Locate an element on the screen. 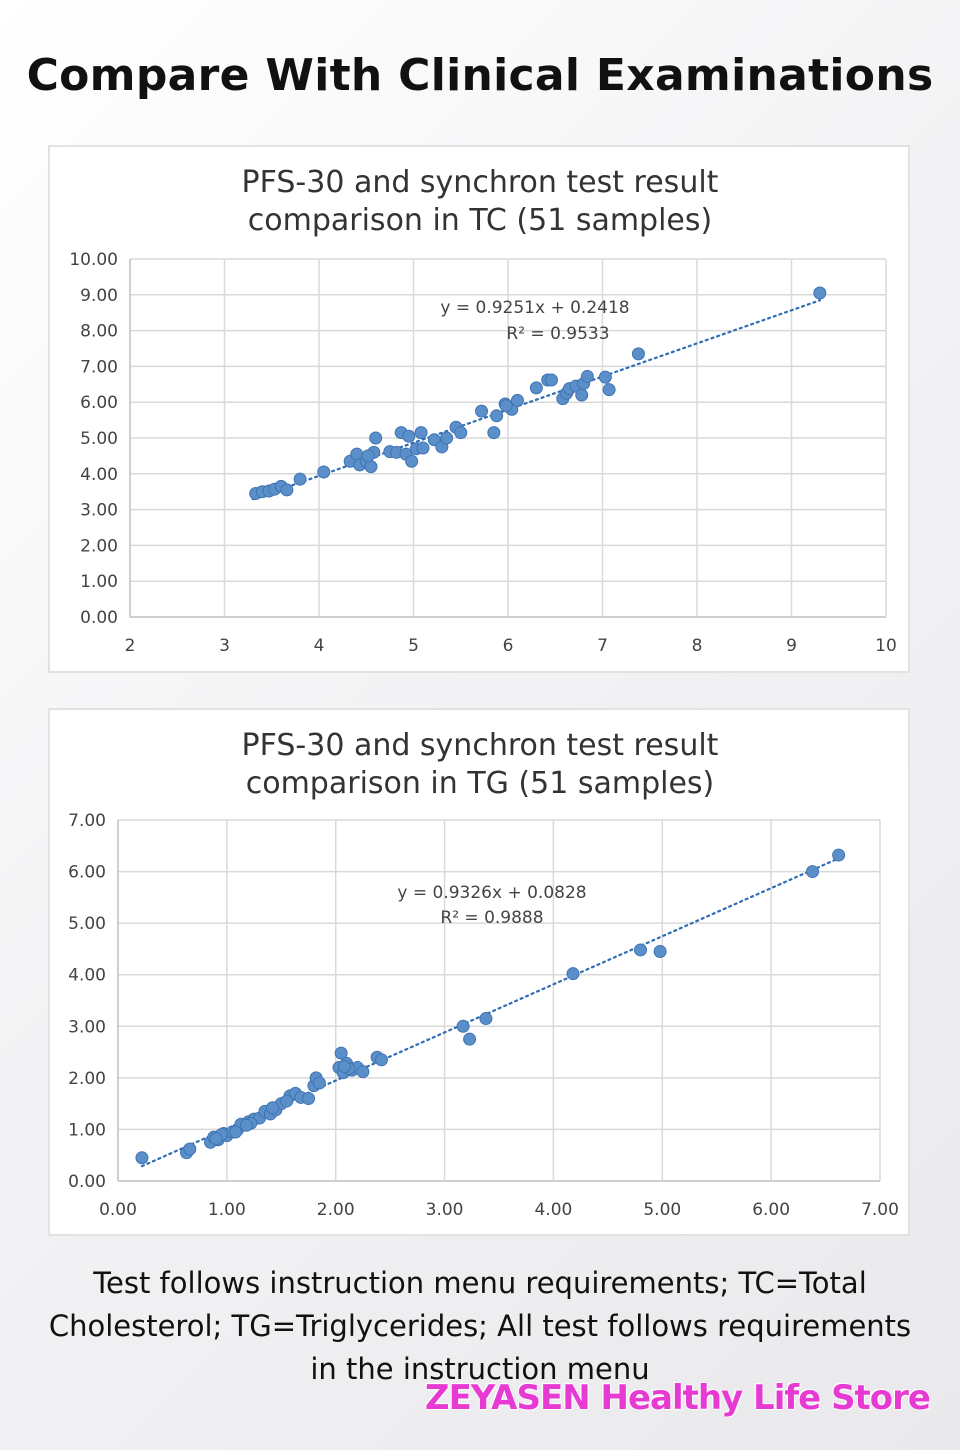 The width and height of the screenshot is (960, 1450). x-tick-label: 0.00 is located at coordinates (118, 1210).